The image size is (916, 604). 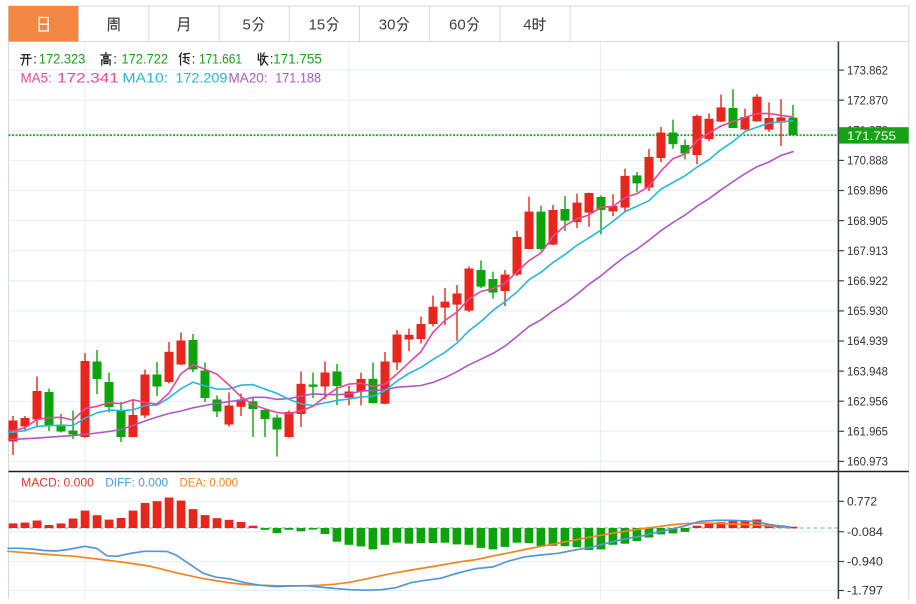 I want to click on svg-text: 168.905, so click(x=867, y=221).